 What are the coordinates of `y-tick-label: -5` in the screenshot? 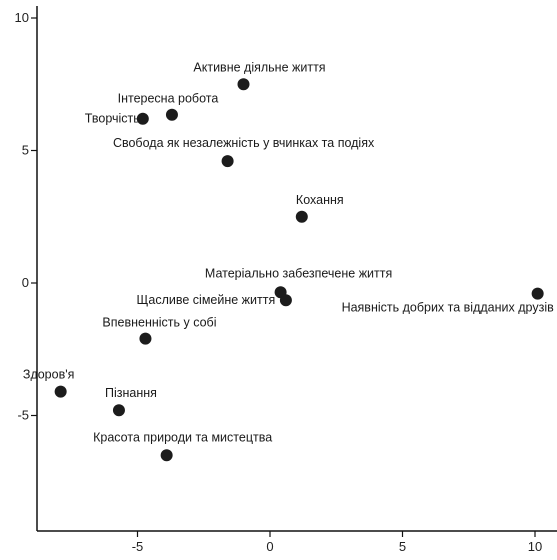 It's located at (23, 415).